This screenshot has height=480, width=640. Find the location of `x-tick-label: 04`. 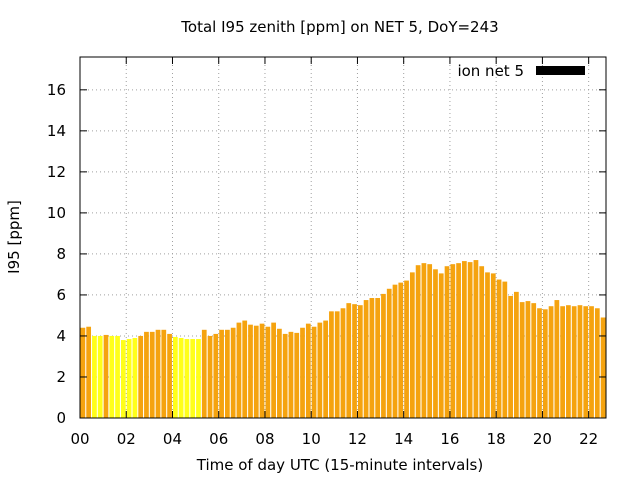

x-tick-label: 04 is located at coordinates (172, 439).